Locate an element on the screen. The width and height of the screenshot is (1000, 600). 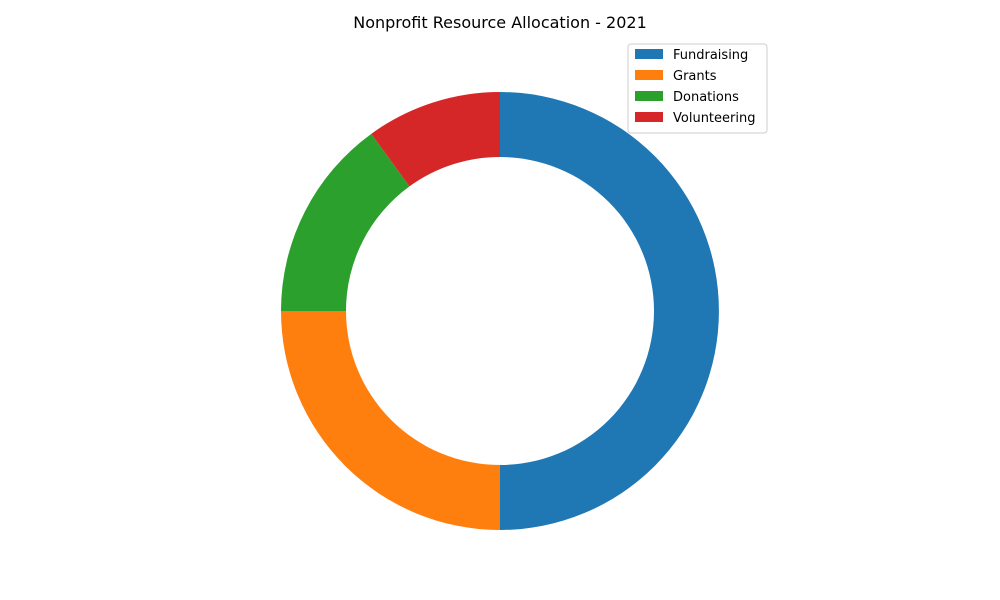
legend-swatch-volunteering is located at coordinates (649, 117).